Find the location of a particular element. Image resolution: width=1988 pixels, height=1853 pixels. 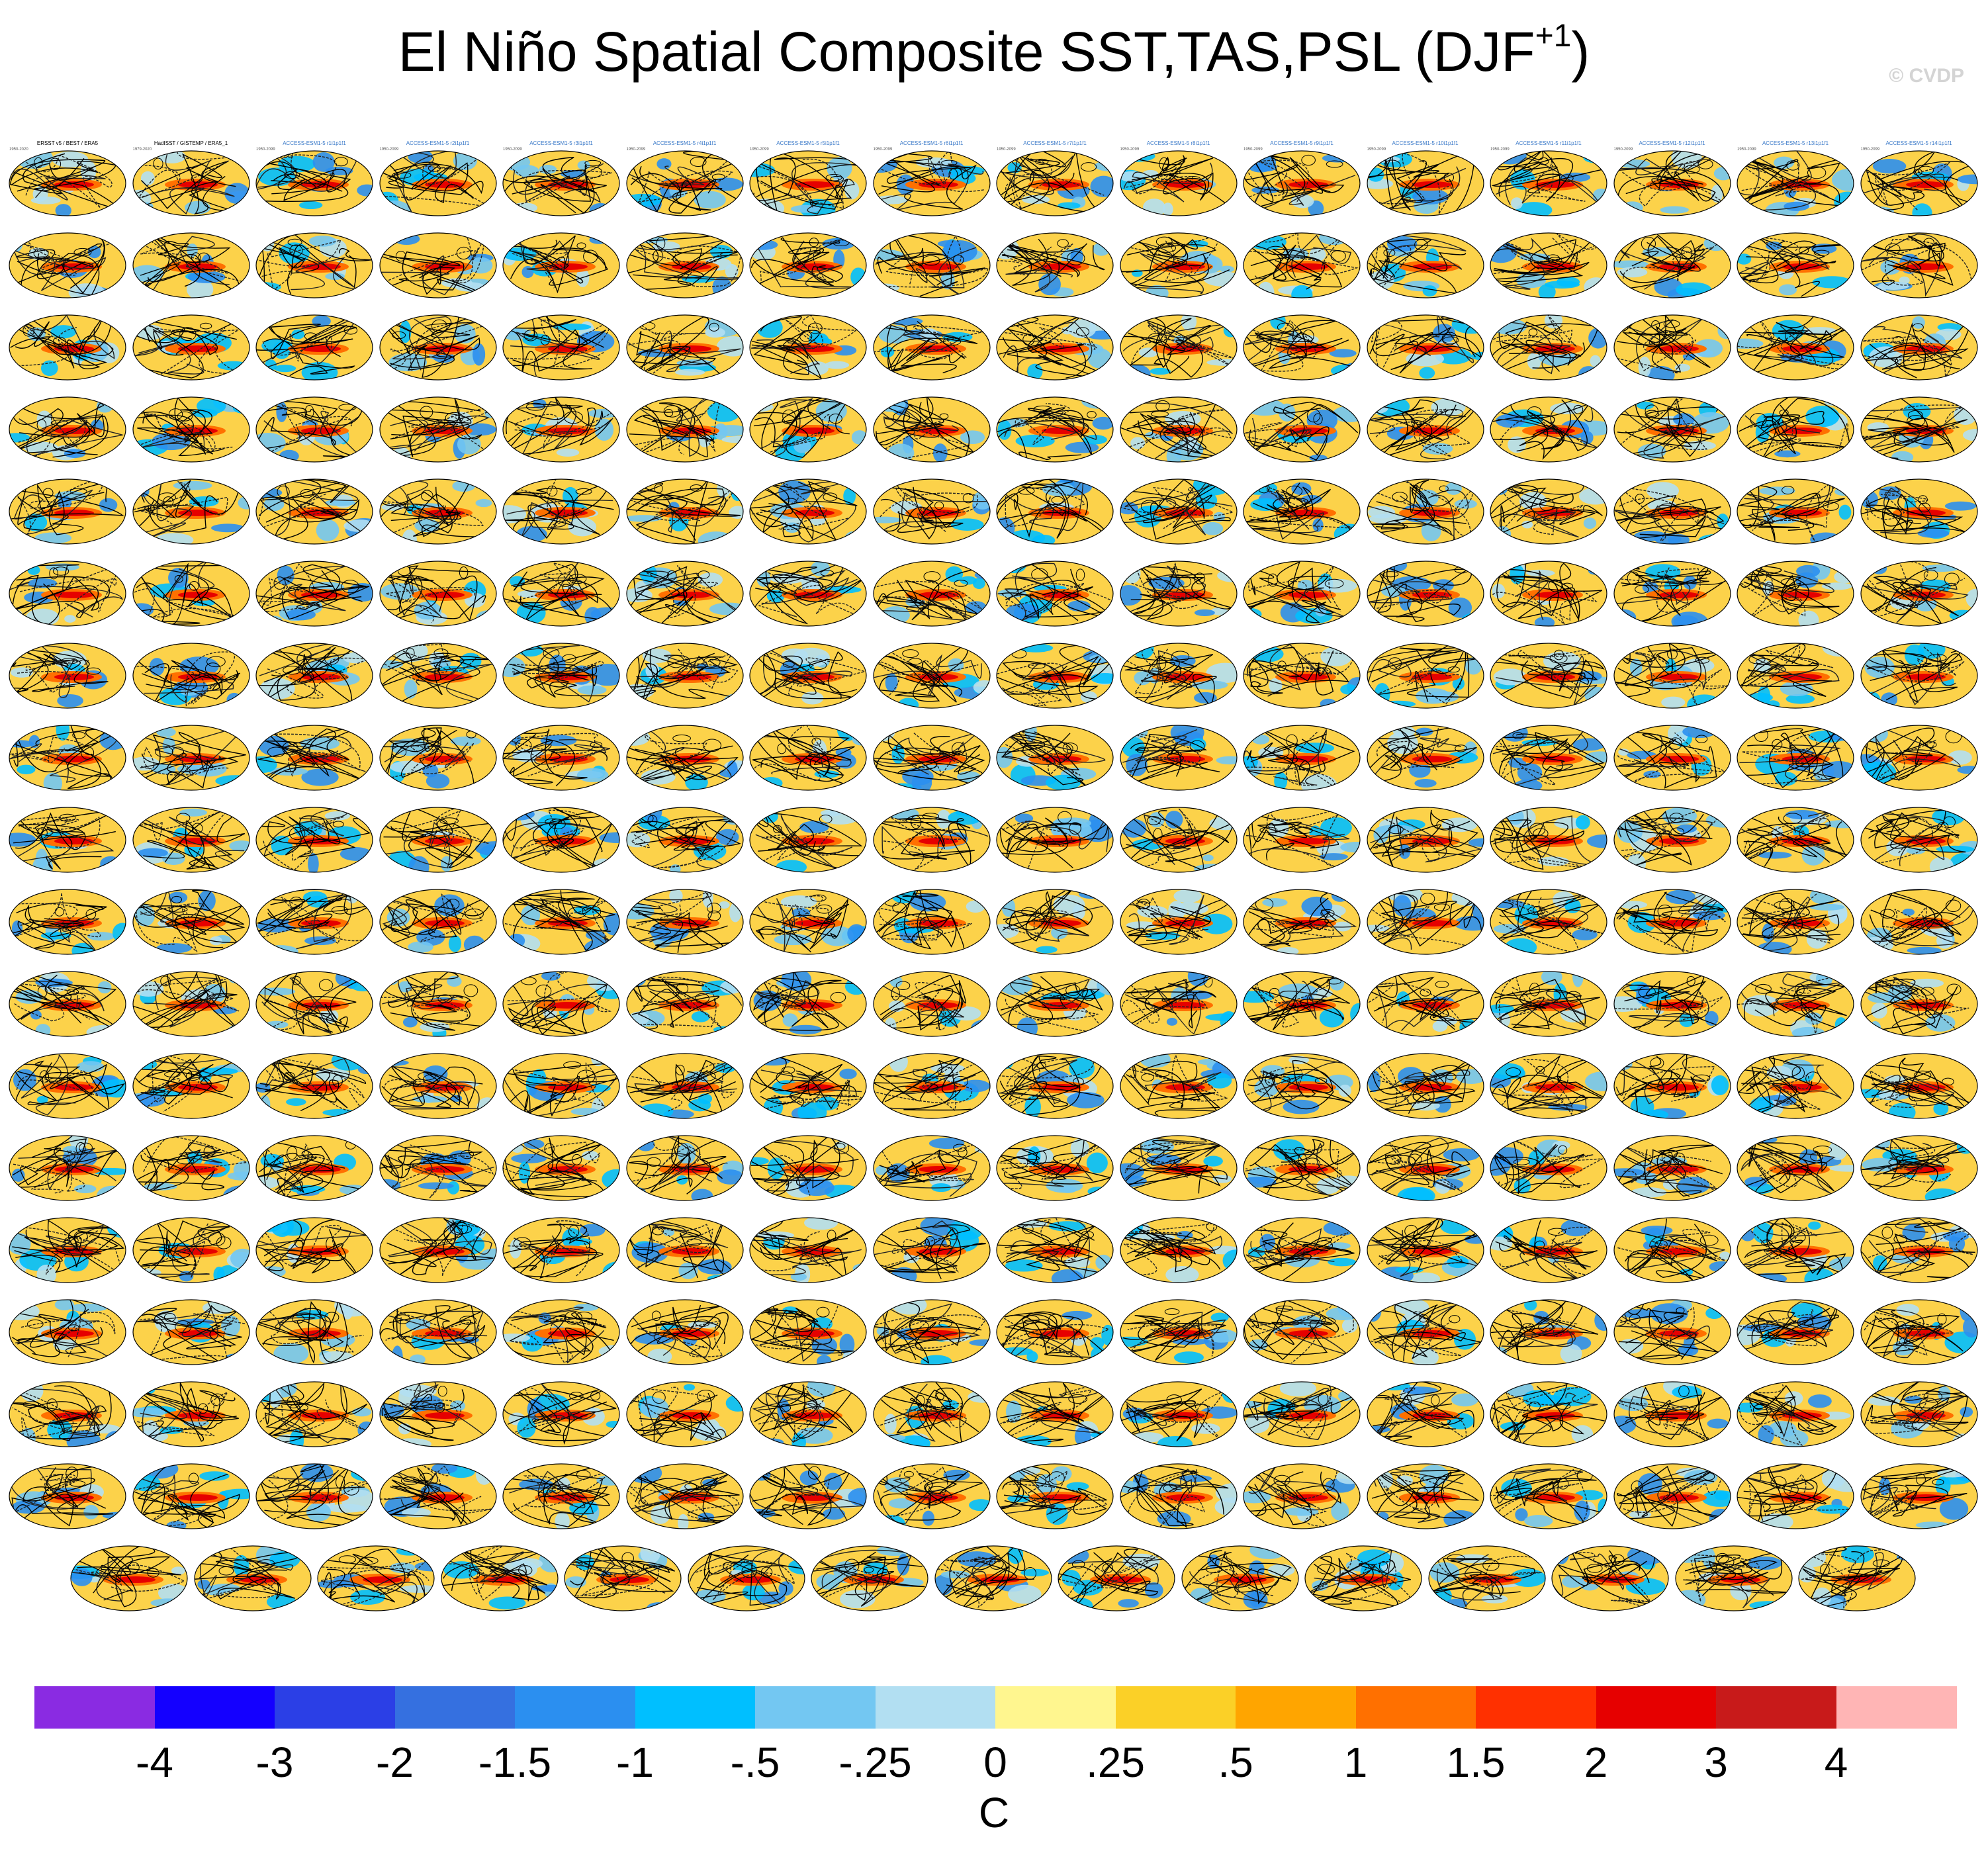

panel-title: ERSST v5 / BEST / ERA5 is located at coordinates (67, 143).